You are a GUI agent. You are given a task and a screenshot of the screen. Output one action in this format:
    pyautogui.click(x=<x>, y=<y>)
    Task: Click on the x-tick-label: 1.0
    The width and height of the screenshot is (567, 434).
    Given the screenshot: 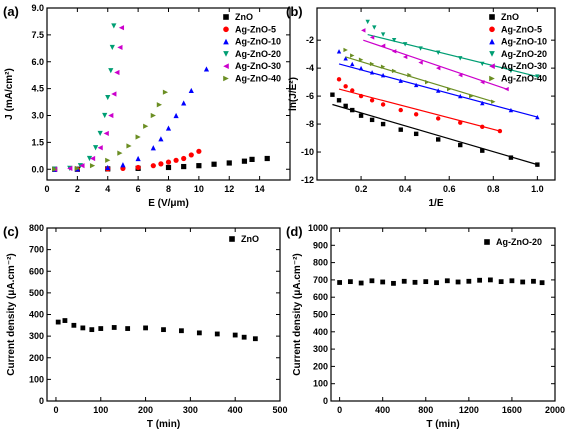 What is the action you would take?
    pyautogui.click(x=537, y=189)
    